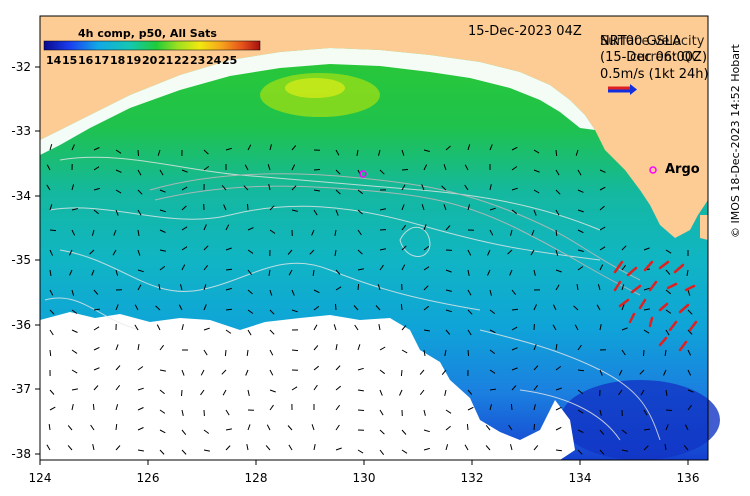  I want to click on scale-arrow-head, so click(633, 89).